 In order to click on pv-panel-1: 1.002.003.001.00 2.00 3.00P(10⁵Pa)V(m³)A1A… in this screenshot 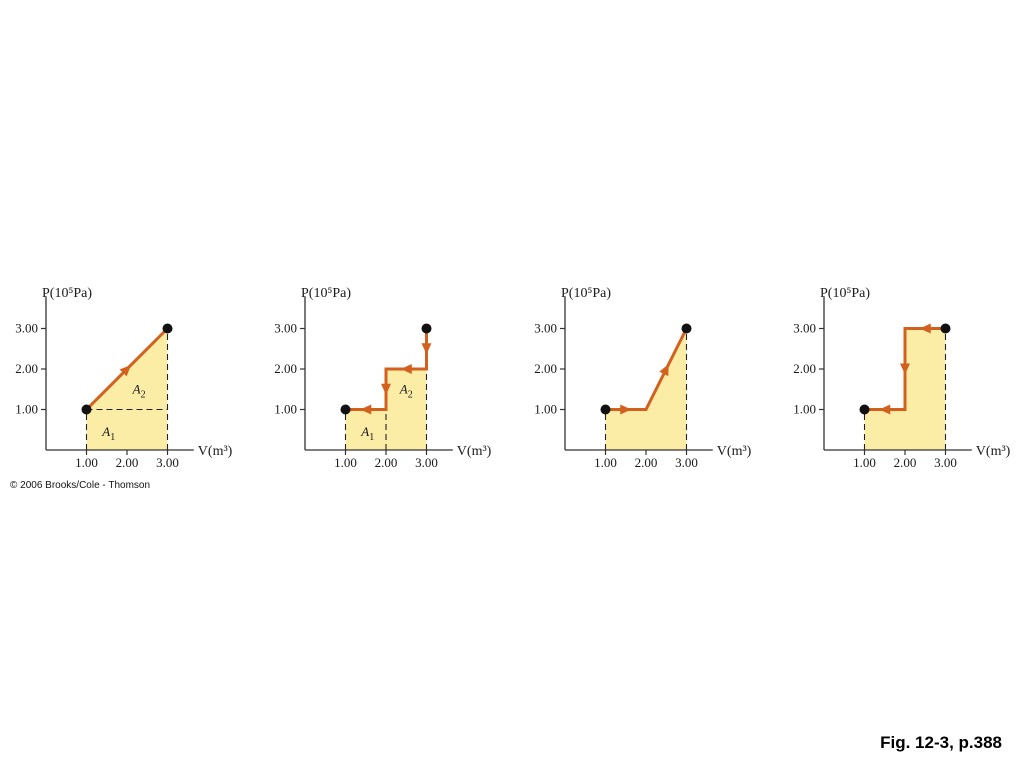, I will do `click(123, 378)`.